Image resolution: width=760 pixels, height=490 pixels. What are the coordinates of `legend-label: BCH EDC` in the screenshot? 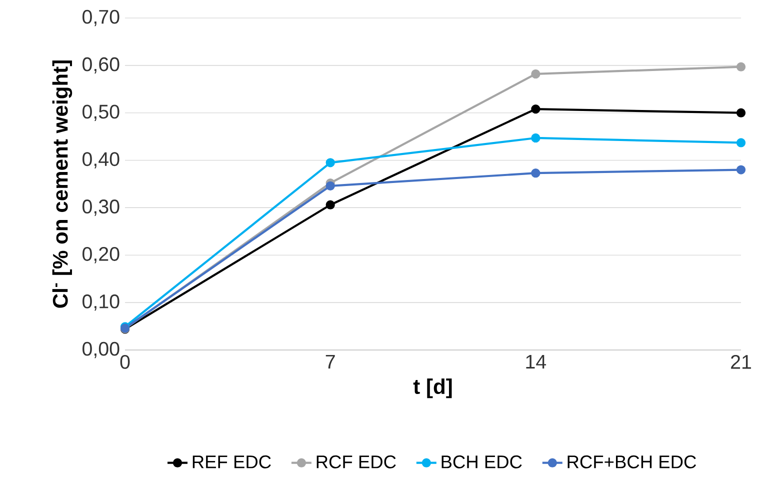 It's located at (482, 461).